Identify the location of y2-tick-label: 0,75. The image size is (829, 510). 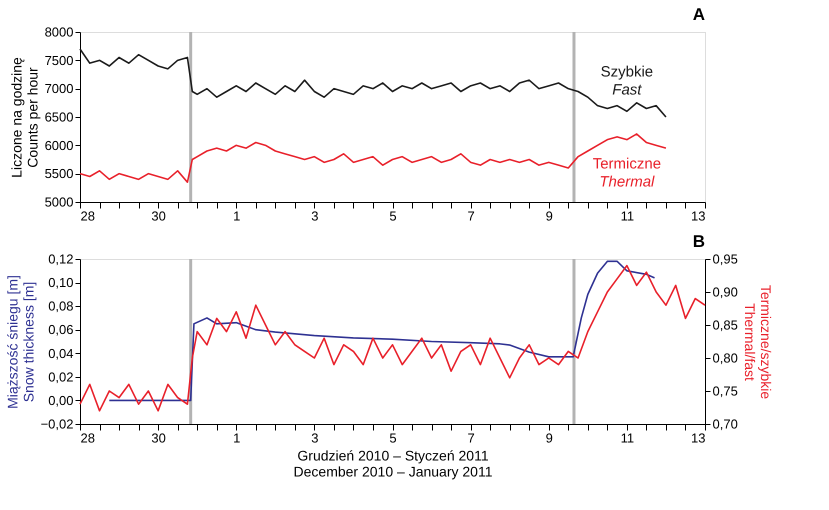
(725, 391).